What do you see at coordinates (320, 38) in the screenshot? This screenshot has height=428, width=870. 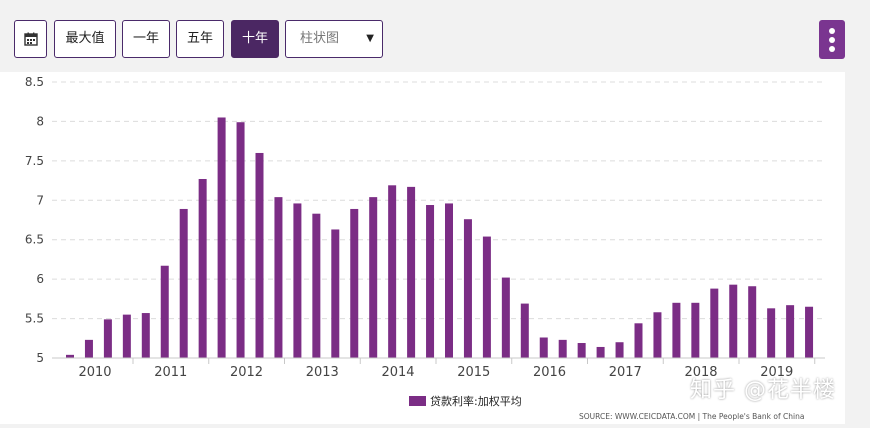 I see `chart-type-value: 柱状图` at bounding box center [320, 38].